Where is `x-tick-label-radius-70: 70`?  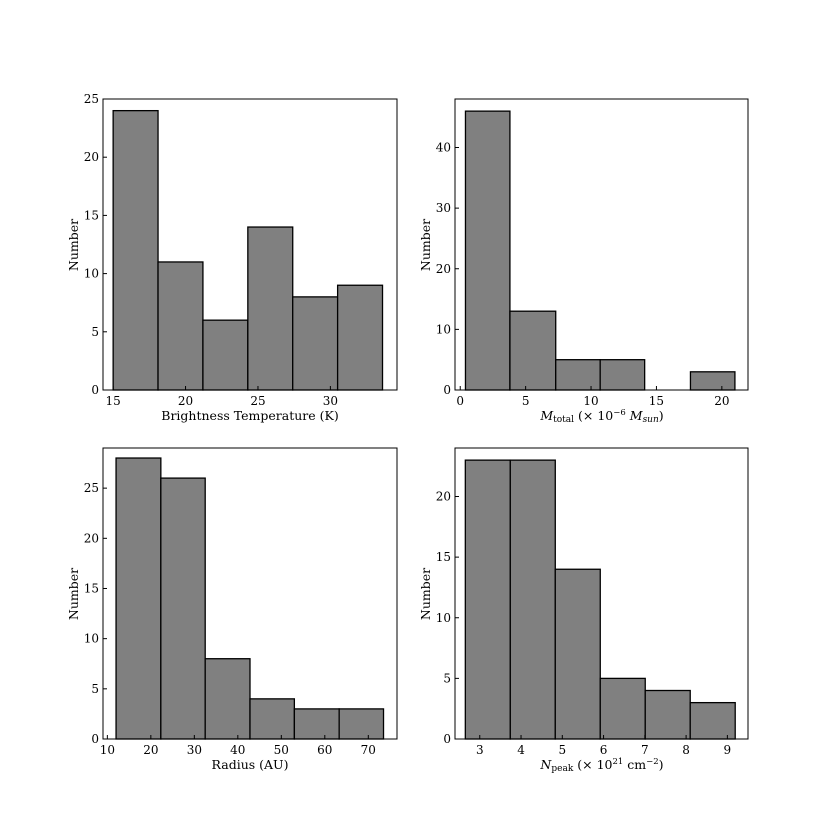
x-tick-label-radius-70: 70 is located at coordinates (368, 750).